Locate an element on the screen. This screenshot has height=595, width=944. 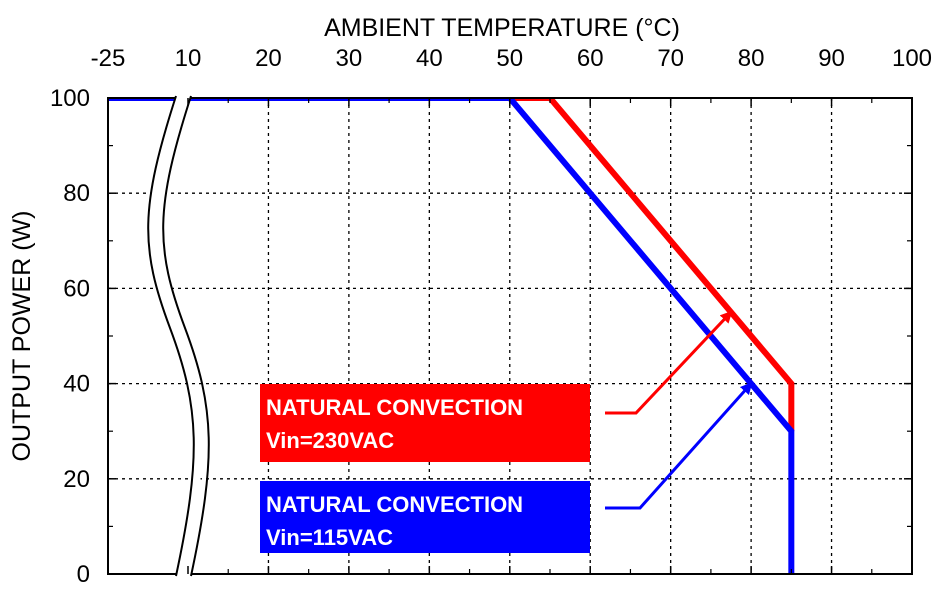
y-tick-label: 0 is located at coordinates (83, 574).